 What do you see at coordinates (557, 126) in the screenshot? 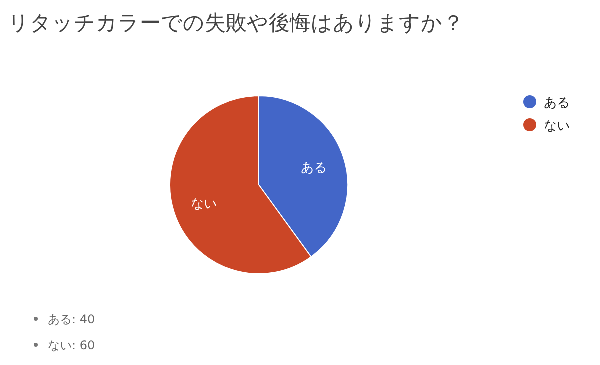
I see `legend-label: ない` at bounding box center [557, 126].